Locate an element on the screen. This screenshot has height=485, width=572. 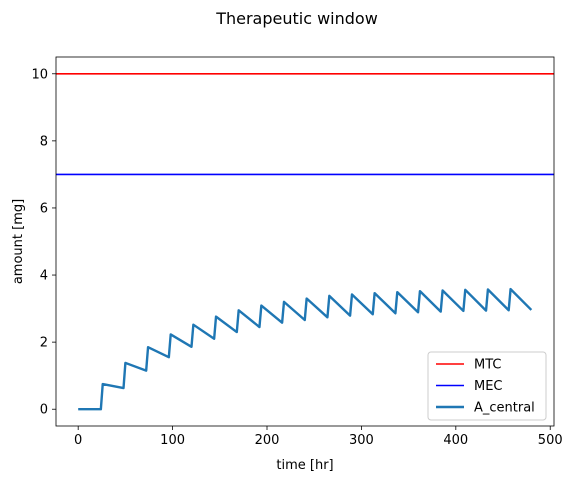
x-tick-label: 200 is located at coordinates (267, 440).